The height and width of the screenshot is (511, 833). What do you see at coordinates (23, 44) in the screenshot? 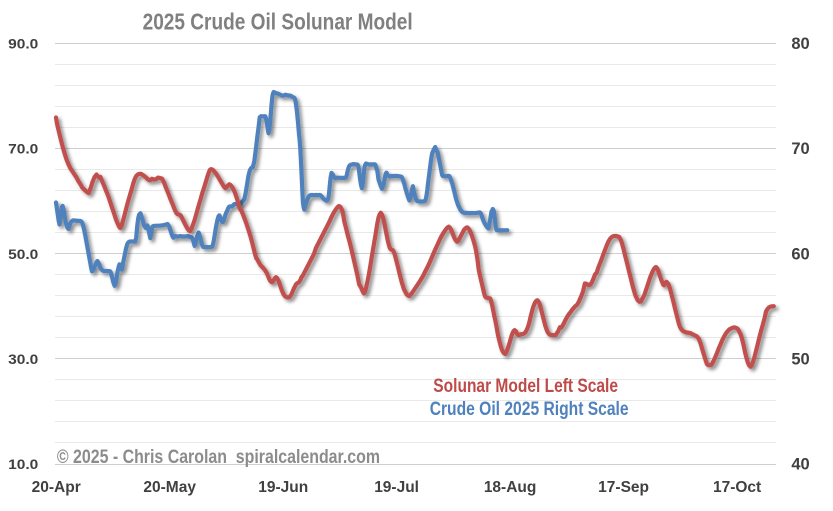
I see `svg-text: 90.0` at bounding box center [23, 44].